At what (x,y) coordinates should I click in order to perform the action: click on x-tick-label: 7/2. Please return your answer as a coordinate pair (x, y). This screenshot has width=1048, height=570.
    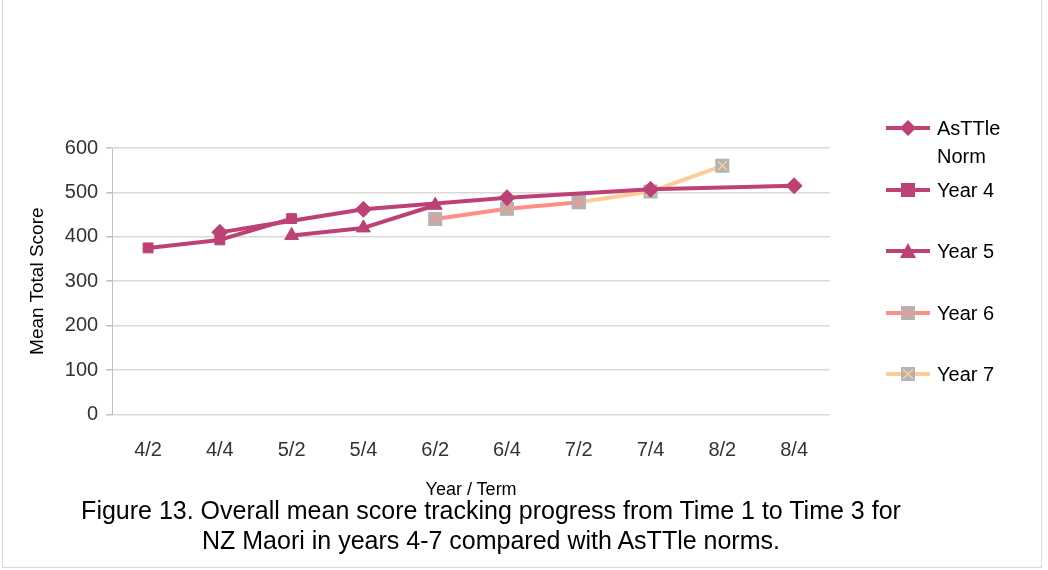
    Looking at the image, I should click on (578, 448).